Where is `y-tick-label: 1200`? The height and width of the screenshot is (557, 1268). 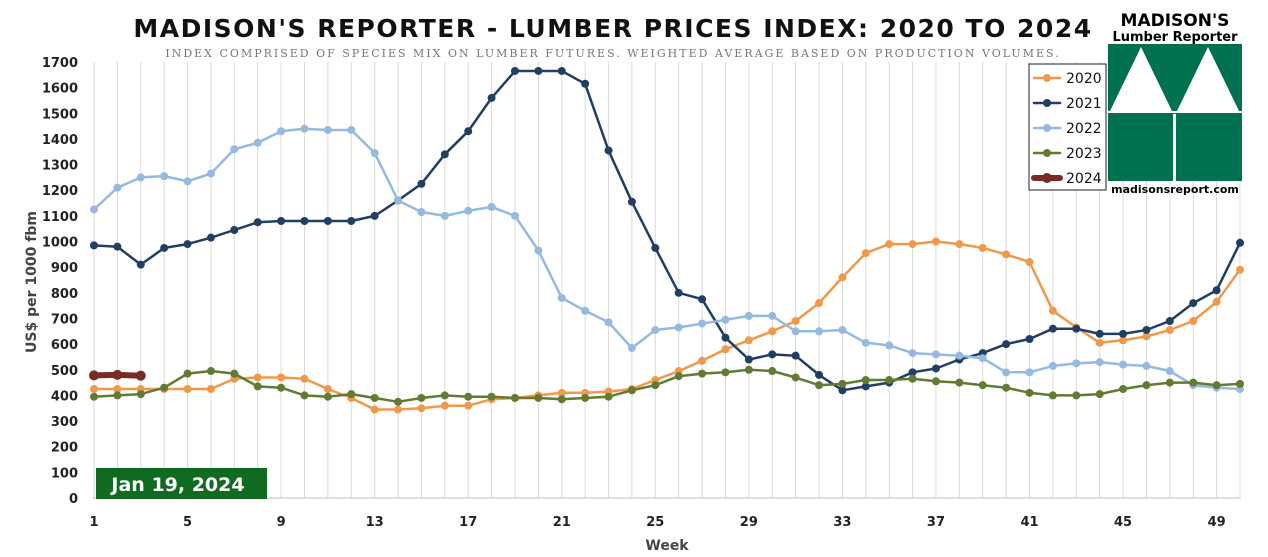 y-tick-label: 1200 is located at coordinates (60, 191).